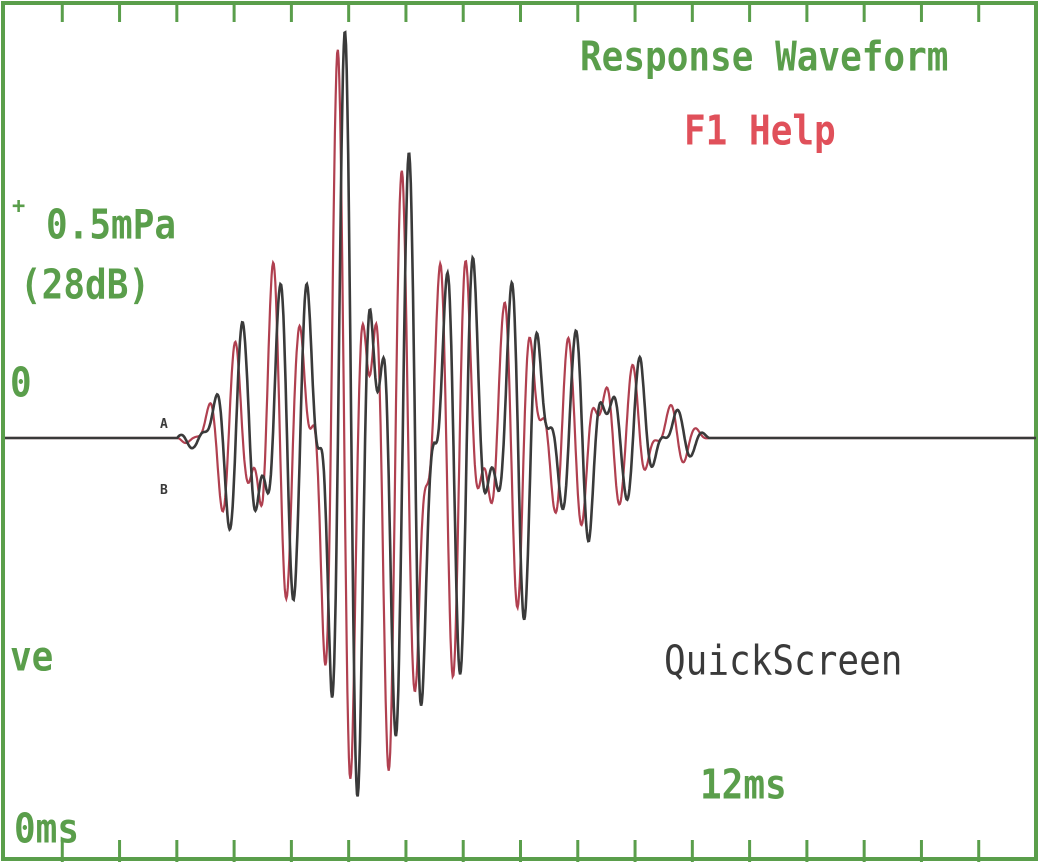  What do you see at coordinates (111, 225) in the screenshot?
I see `y-scale-label: 0.5mPa` at bounding box center [111, 225].